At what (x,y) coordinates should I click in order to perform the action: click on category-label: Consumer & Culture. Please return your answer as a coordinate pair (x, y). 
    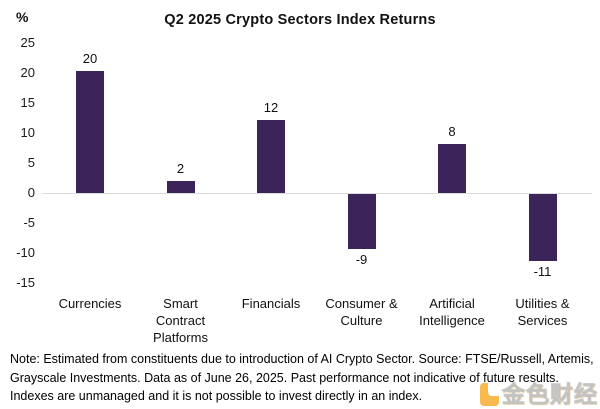
    Looking at the image, I should click on (361, 312).